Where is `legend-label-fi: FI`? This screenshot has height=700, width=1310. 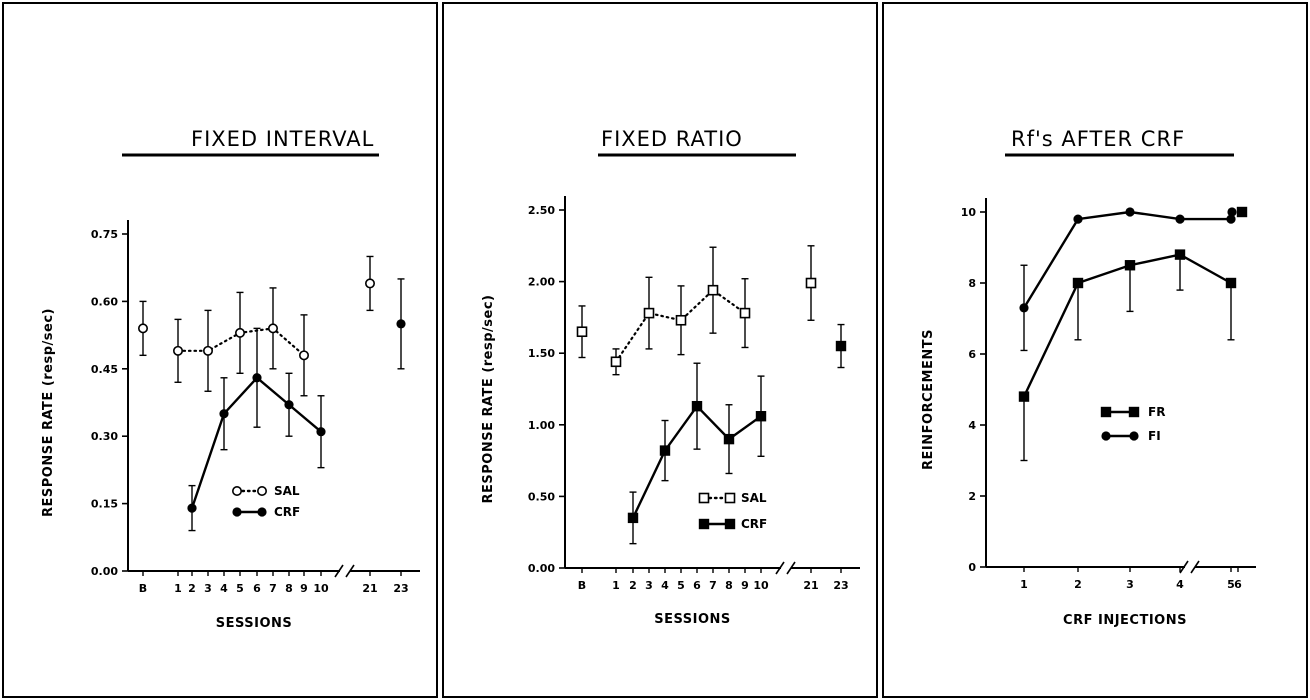
legend-label-fi: FI is located at coordinates (1154, 436).